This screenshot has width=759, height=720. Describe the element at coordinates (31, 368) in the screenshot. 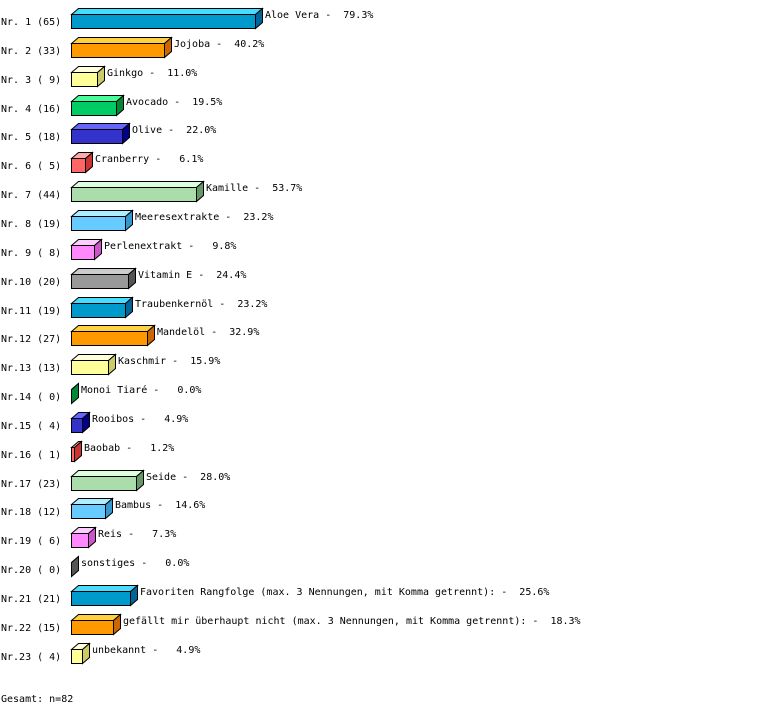

I see `row-label: Nr.13 (13)` at that location.